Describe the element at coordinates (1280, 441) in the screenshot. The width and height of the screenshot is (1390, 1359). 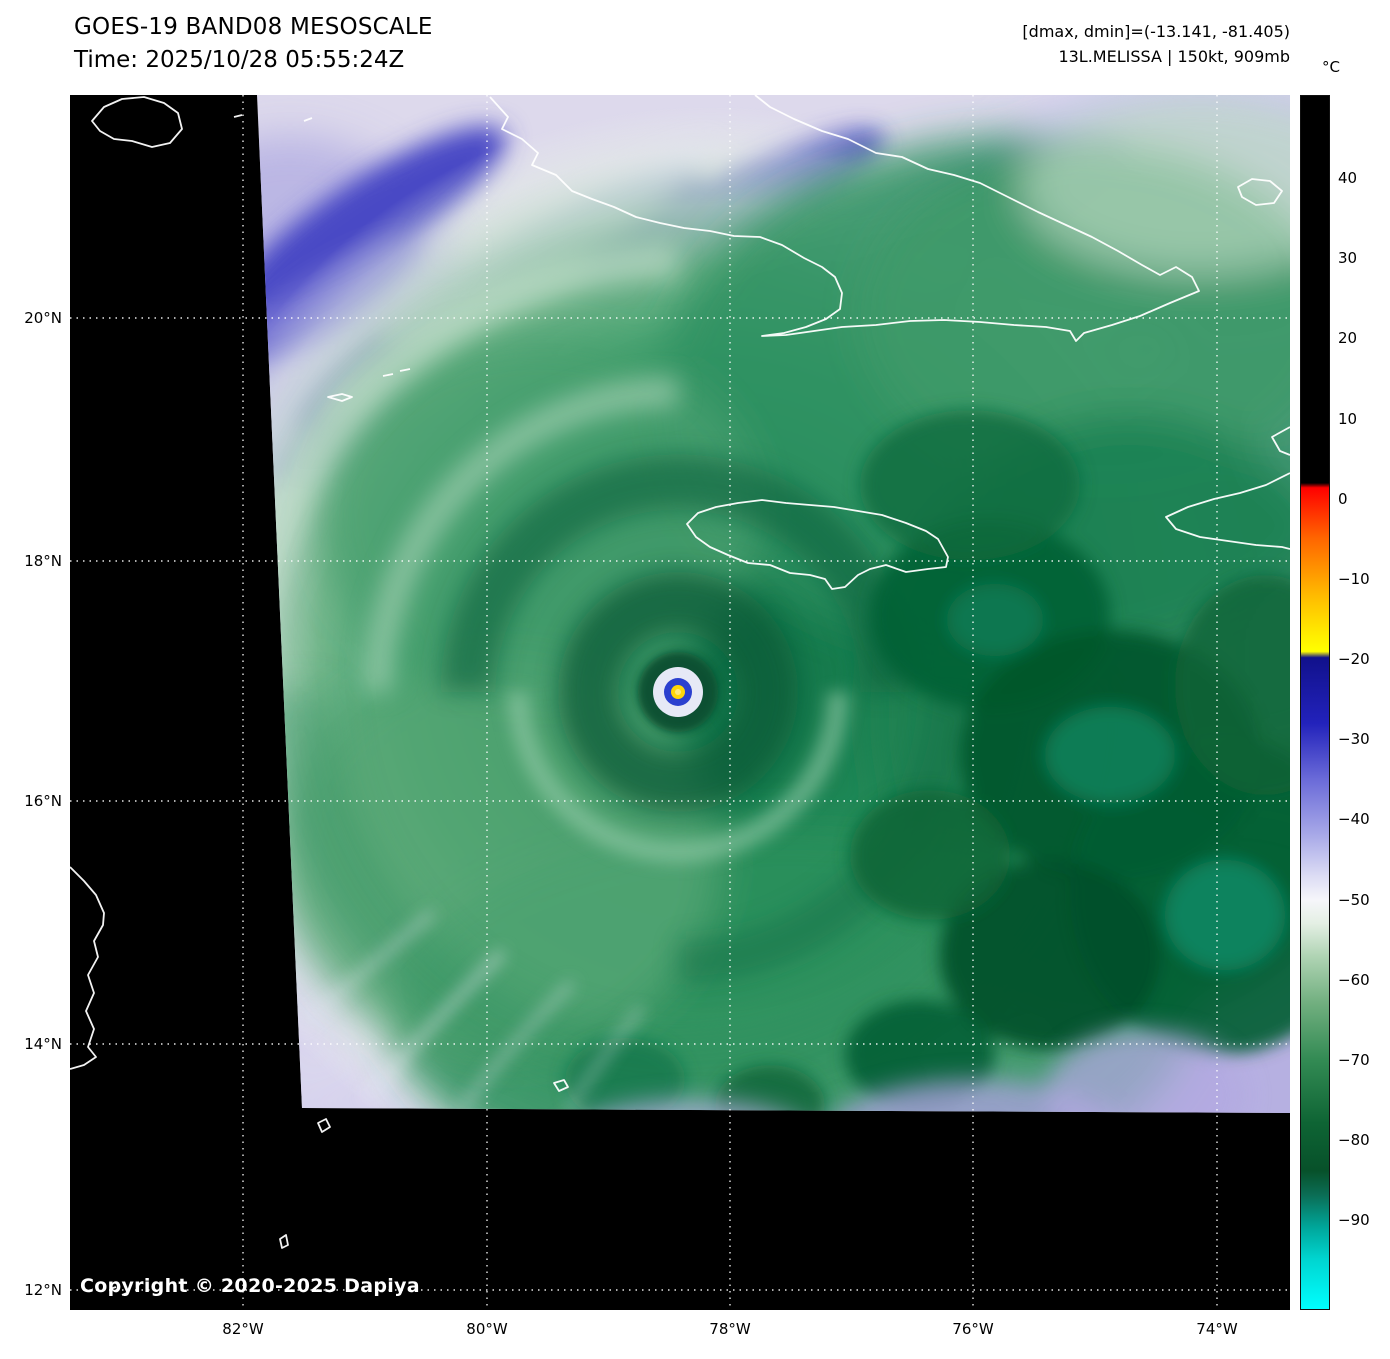
I see `haiti-coast-fragment` at that location.